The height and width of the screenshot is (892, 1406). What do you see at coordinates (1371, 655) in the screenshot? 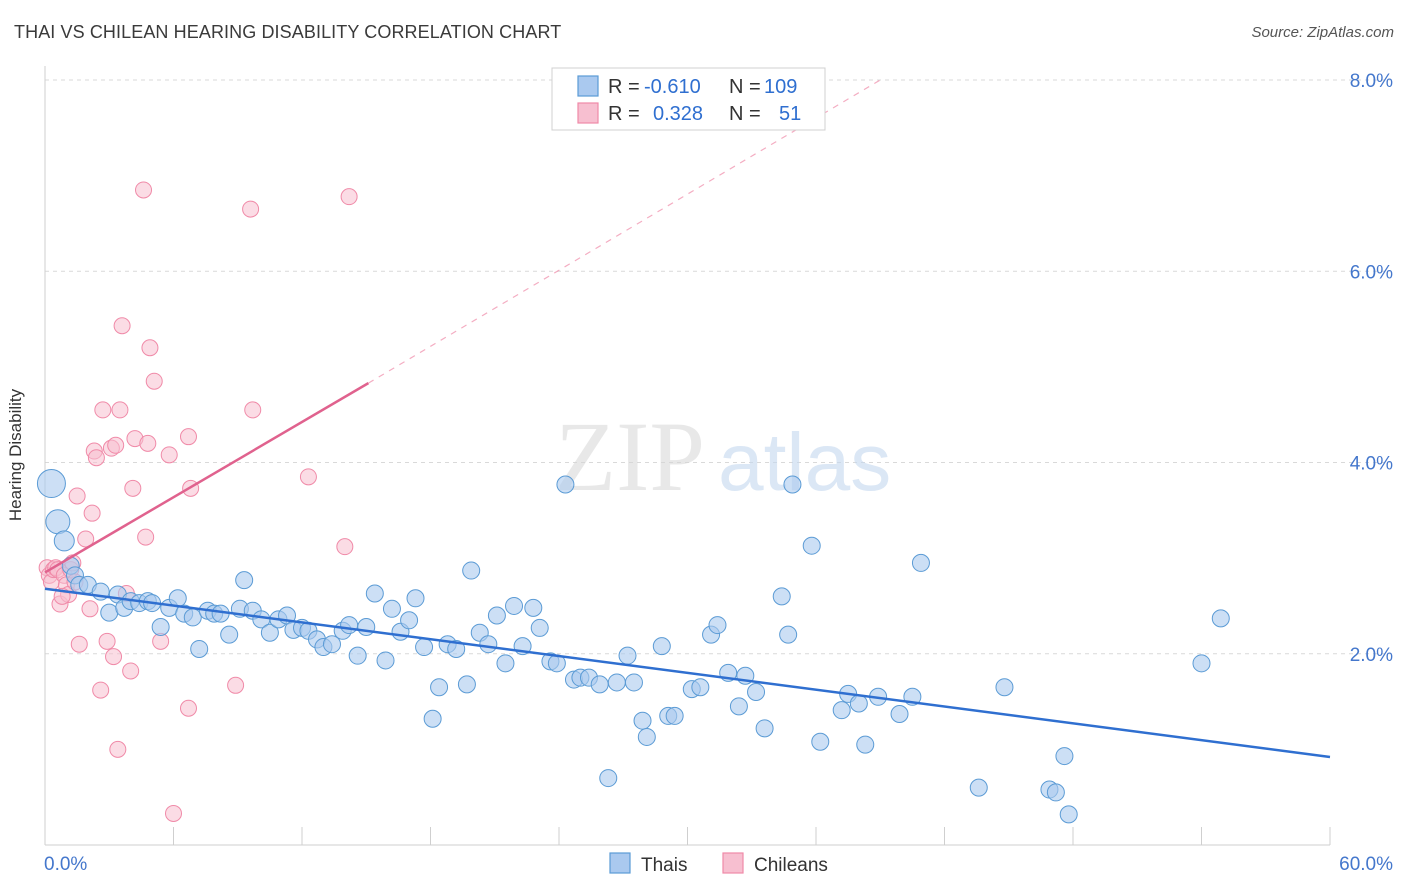
I see `y-tick-label: 2.0%` at bounding box center [1371, 655].